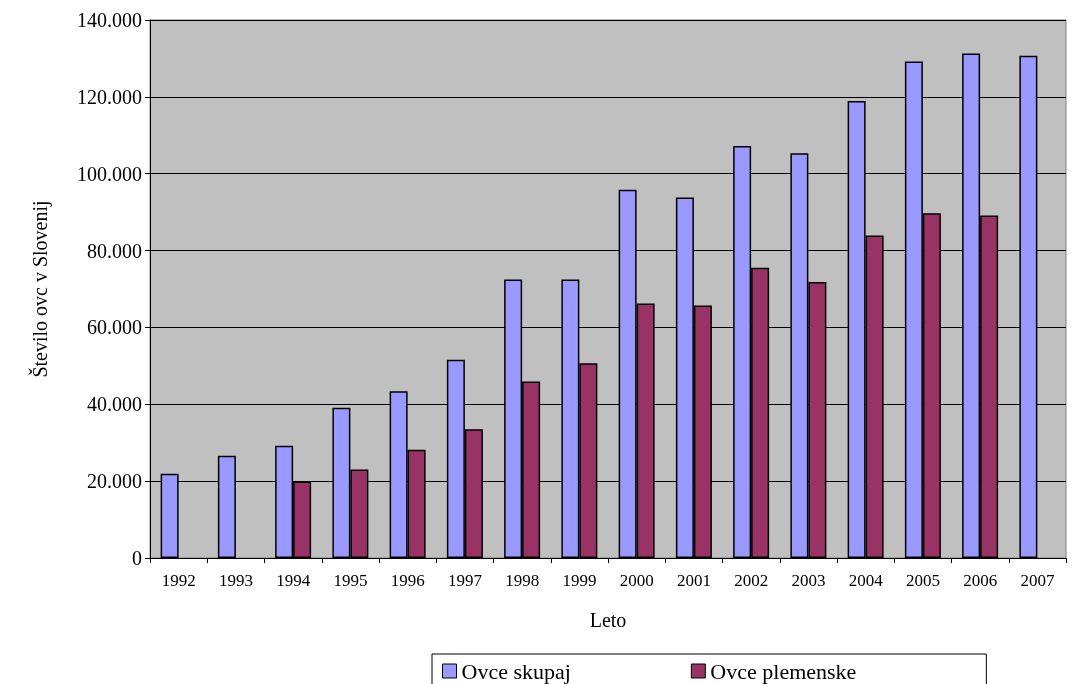 This screenshot has height=684, width=1072. What do you see at coordinates (407, 580) in the screenshot?
I see `x-tick-label: 1996` at bounding box center [407, 580].